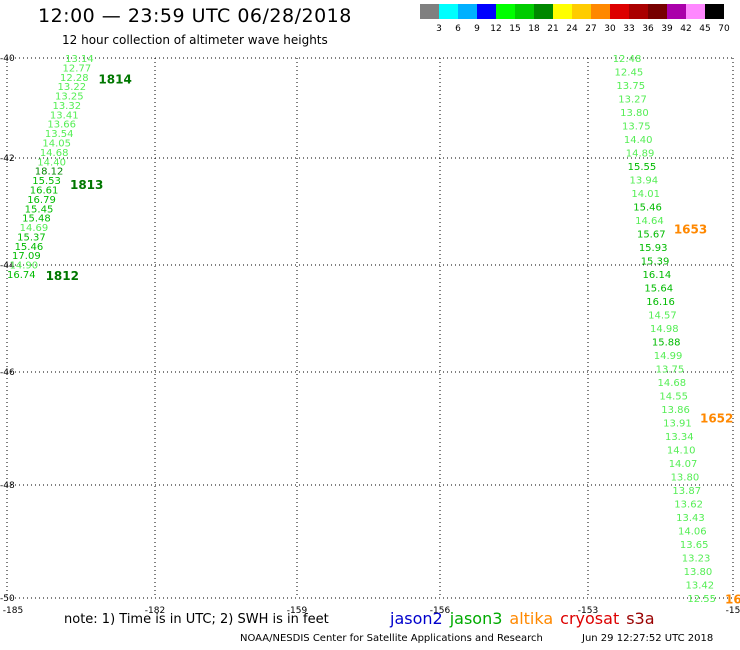 The width and height of the screenshot is (740, 650). Describe the element at coordinates (679, 437) in the screenshot. I see `wave-height-value: 13.34` at that location.